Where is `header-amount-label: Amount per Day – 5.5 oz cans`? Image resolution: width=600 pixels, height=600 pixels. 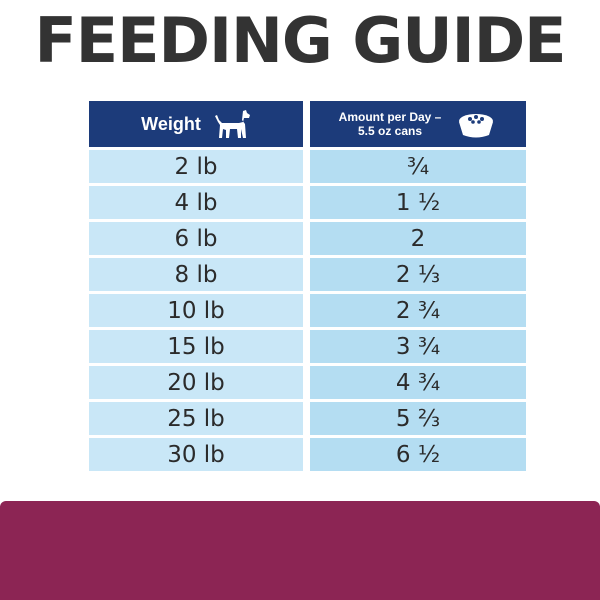
header-amount-label: Amount per Day – 5.5 oz cans is located at coordinates (390, 124).